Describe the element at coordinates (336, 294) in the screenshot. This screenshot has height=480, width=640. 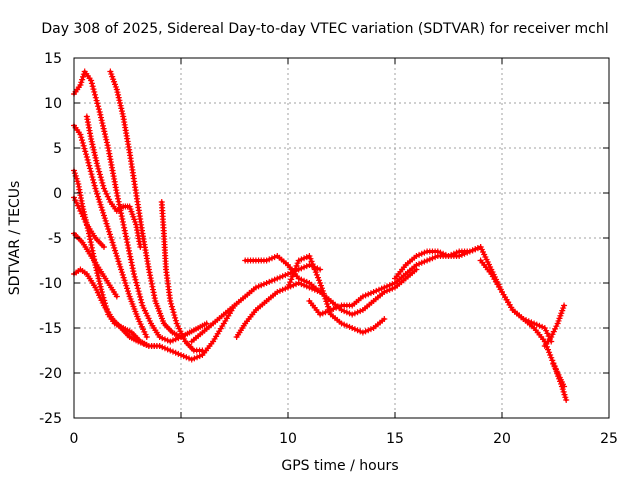
I see `series-track-m` at that location.